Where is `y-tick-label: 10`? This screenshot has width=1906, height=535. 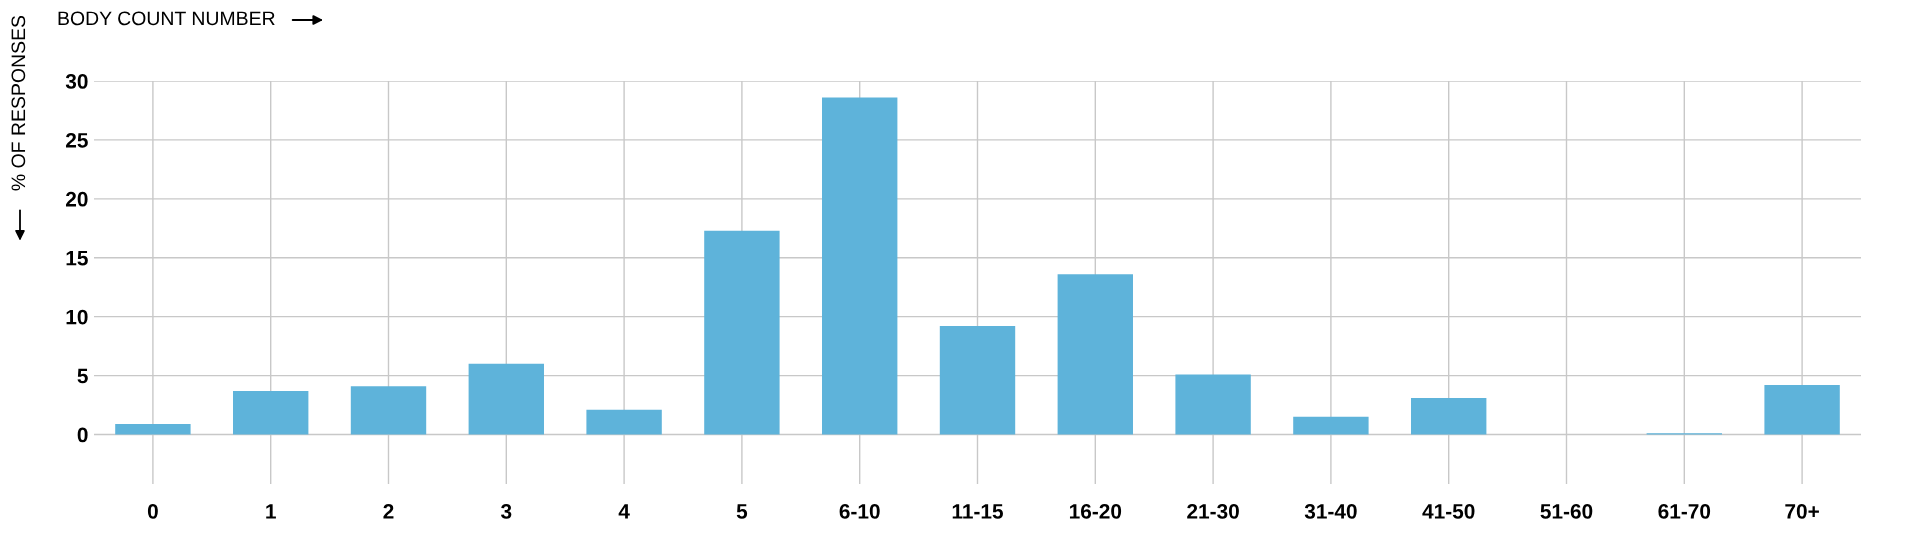 y-tick-label: 10 is located at coordinates (77, 317).